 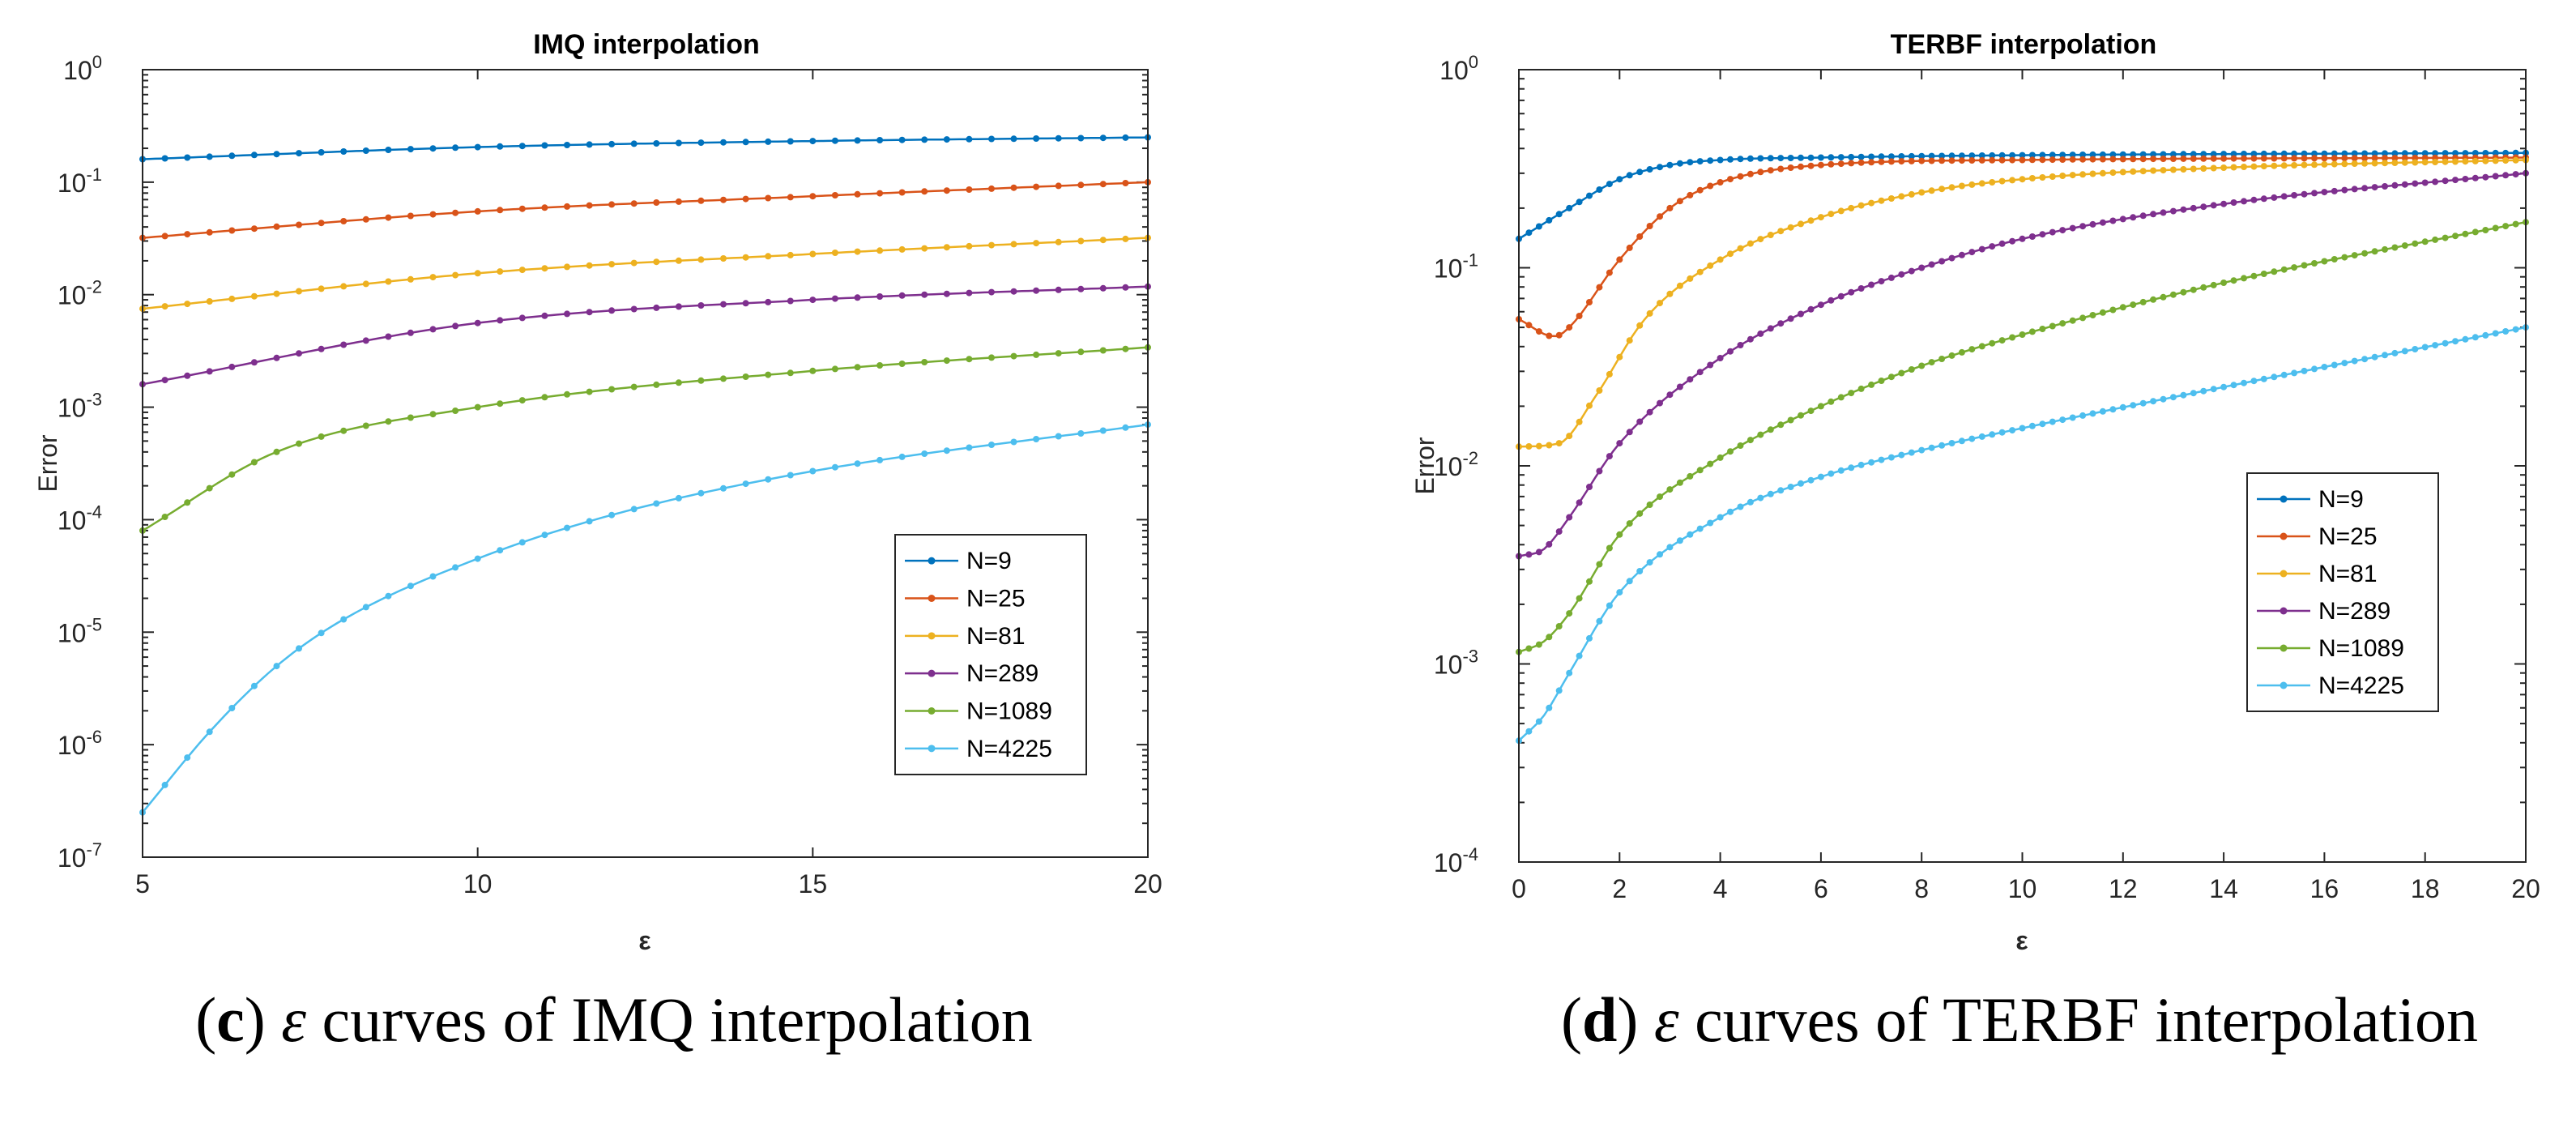 What do you see at coordinates (645, 273) in the screenshot?
I see `series-line-N=81` at bounding box center [645, 273].